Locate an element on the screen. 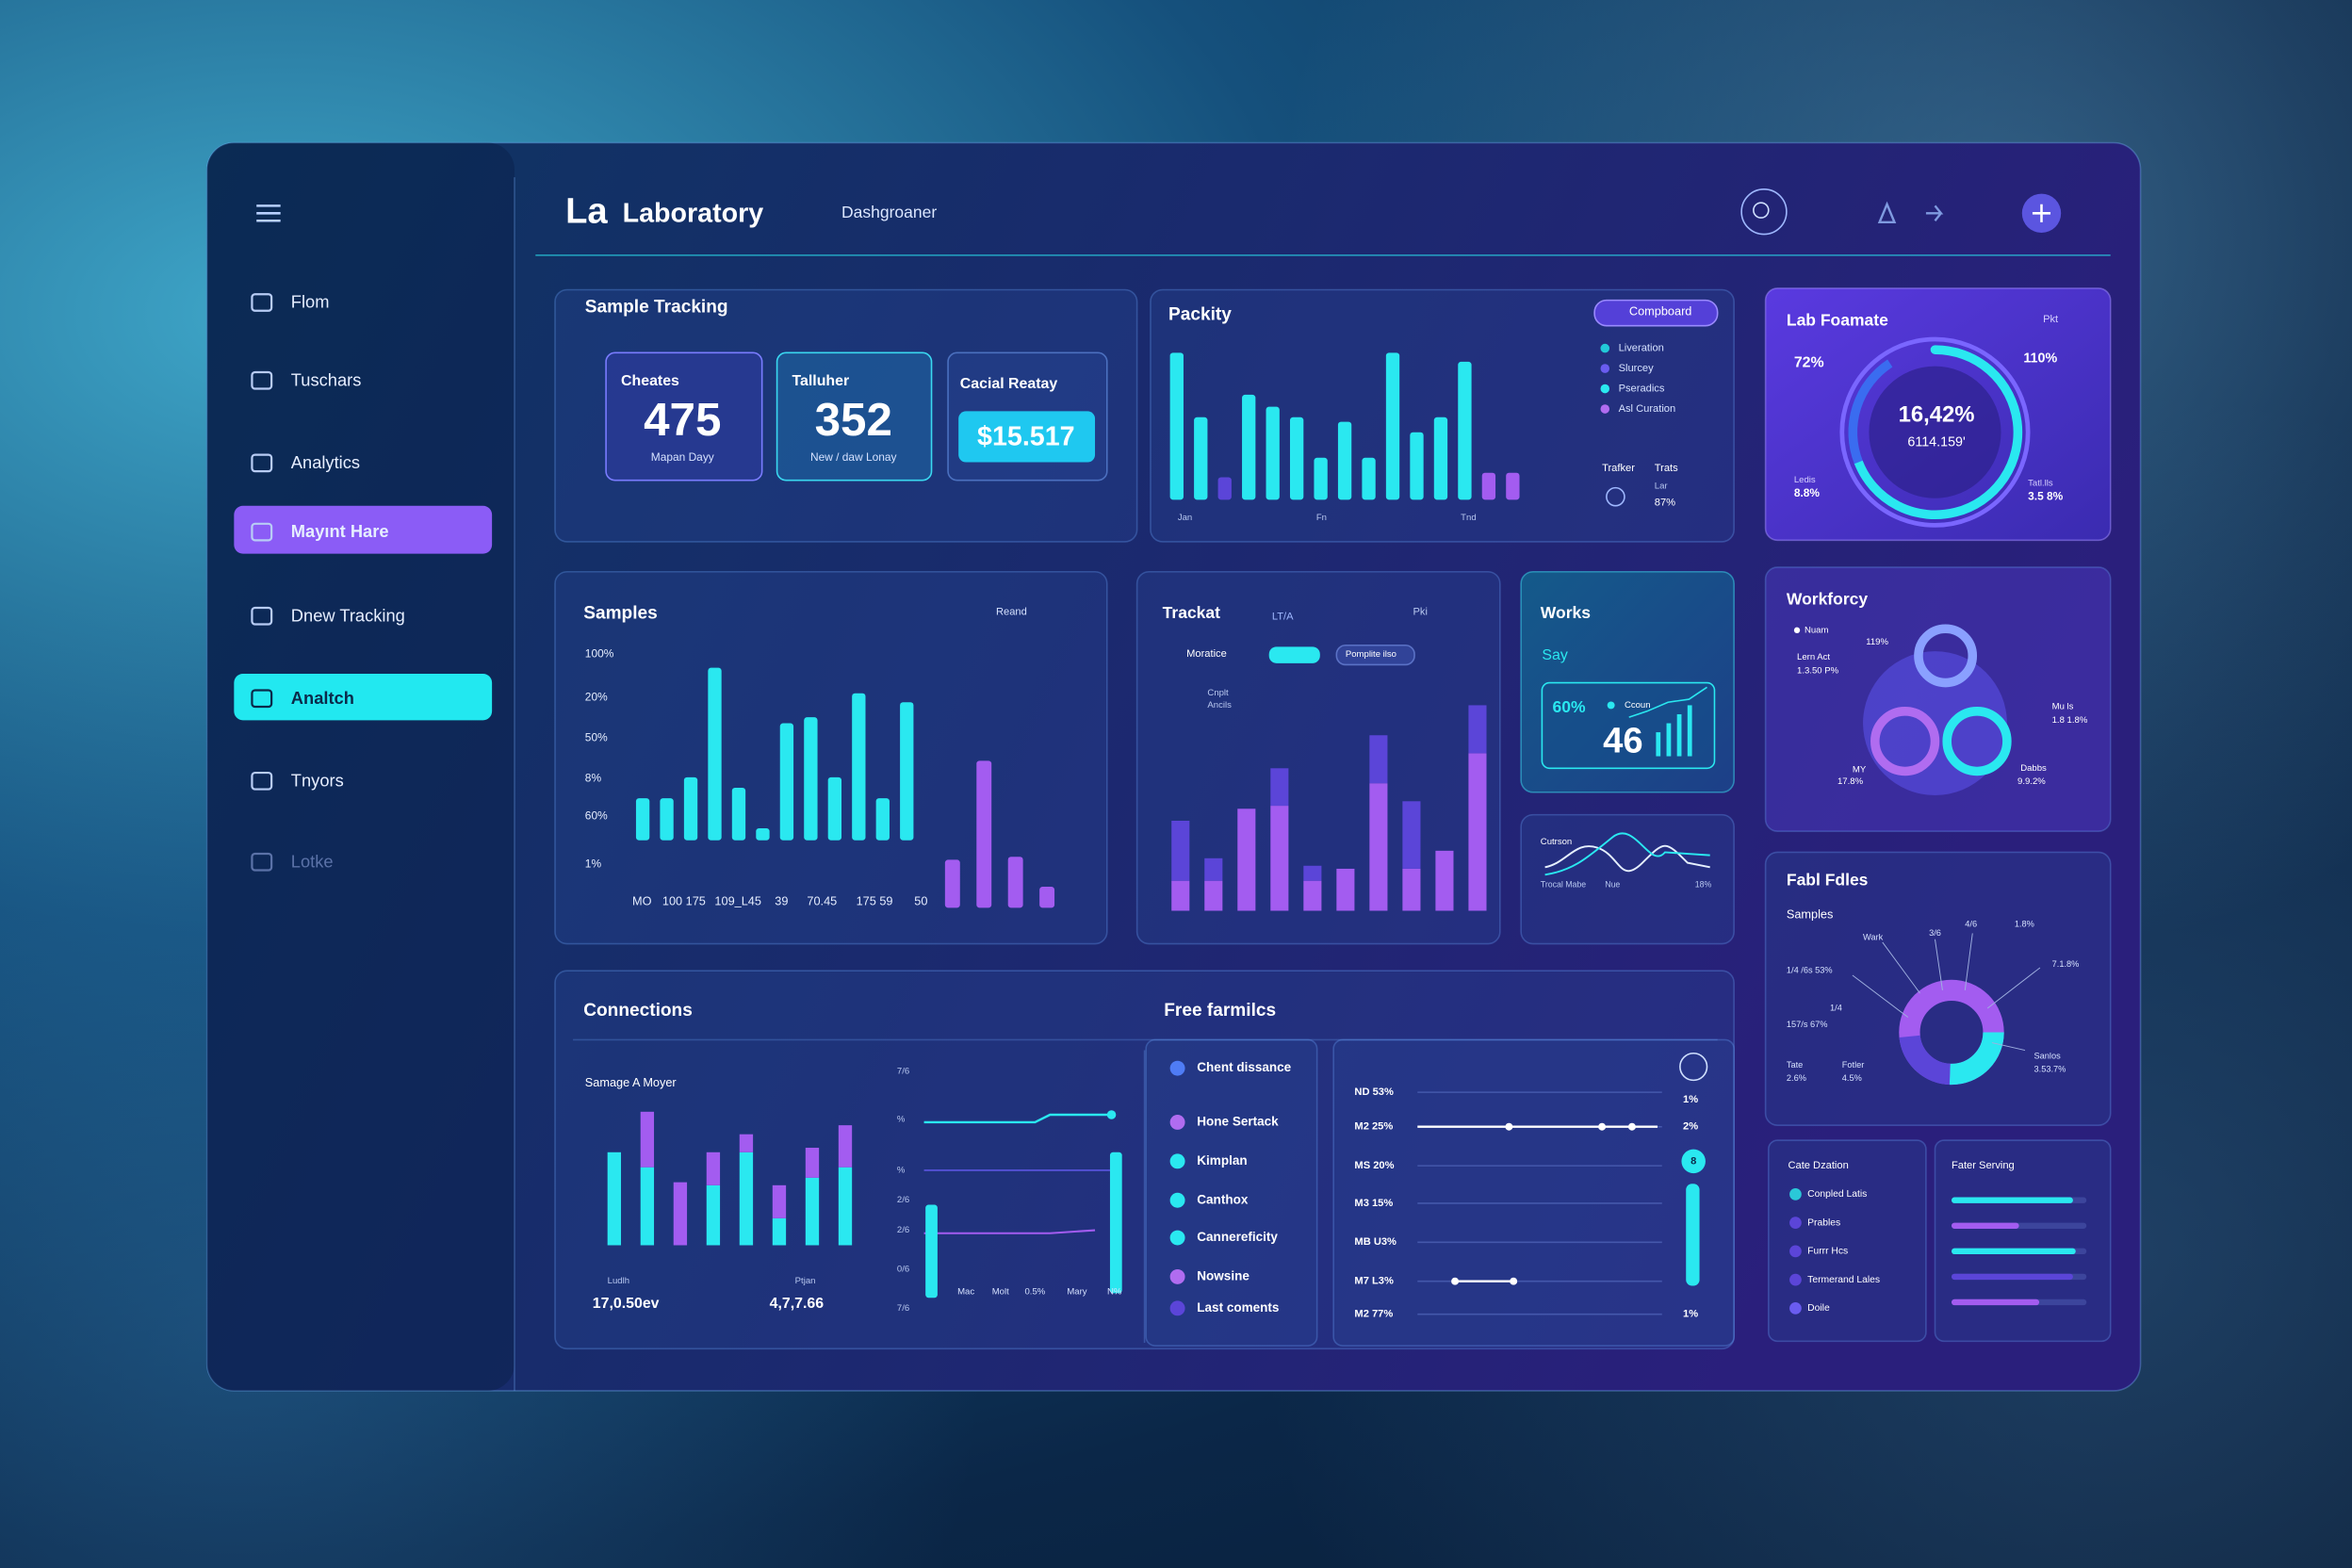 The width and height of the screenshot is (2352, 1568). cate-dzation-items-4: Doile is located at coordinates (1818, 1308).